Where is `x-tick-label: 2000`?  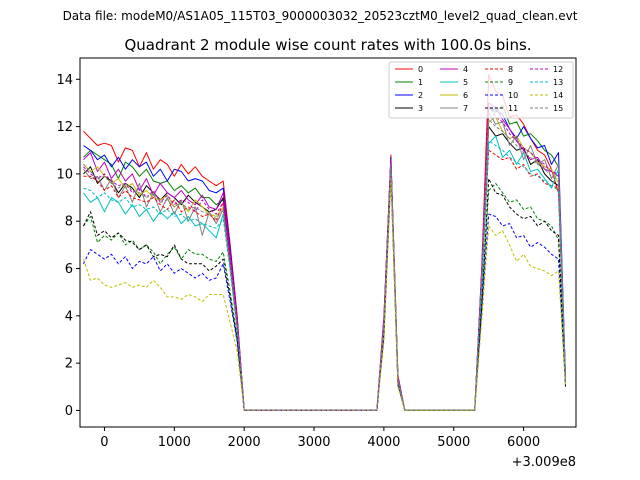 x-tick-label: 2000 is located at coordinates (244, 442).